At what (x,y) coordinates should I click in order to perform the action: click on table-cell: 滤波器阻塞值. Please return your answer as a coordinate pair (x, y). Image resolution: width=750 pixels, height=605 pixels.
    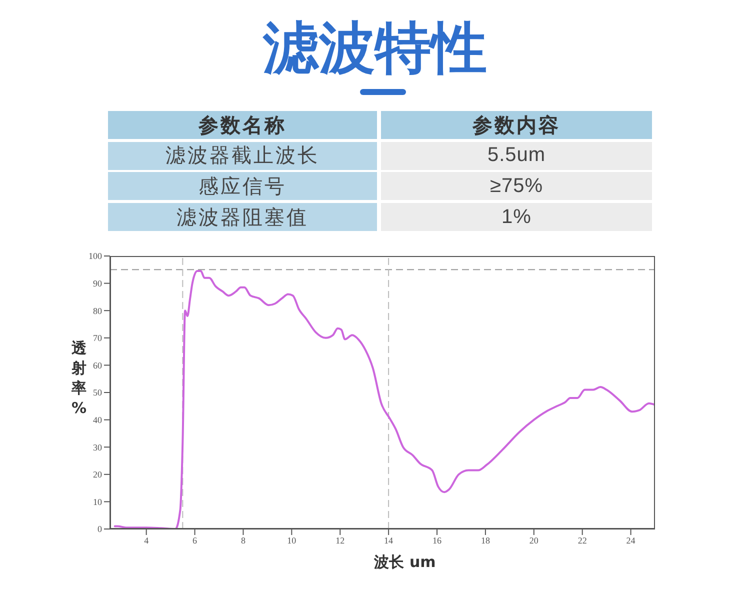
    Looking at the image, I should click on (242, 217).